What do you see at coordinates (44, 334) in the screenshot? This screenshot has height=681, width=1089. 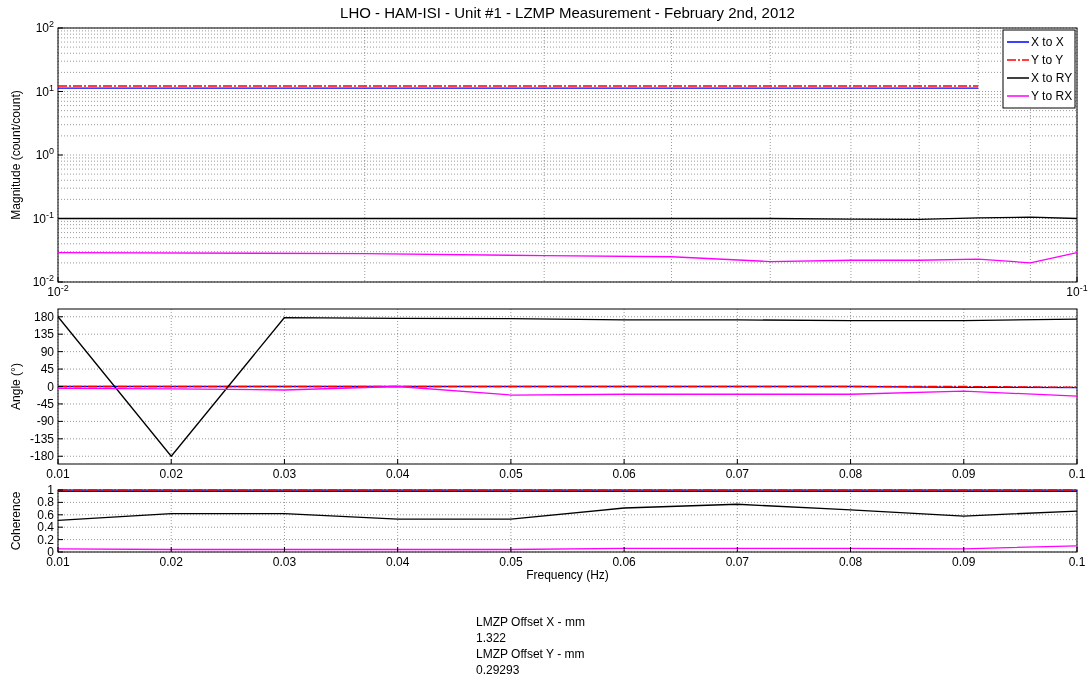 I see `y-tick-label: 135` at bounding box center [44, 334].